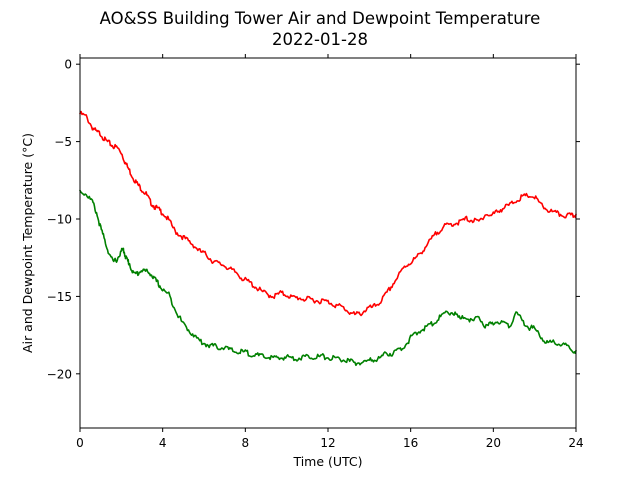 This screenshot has width=640, height=480. Describe the element at coordinates (410, 443) in the screenshot. I see `x-tick-label: 16` at that location.